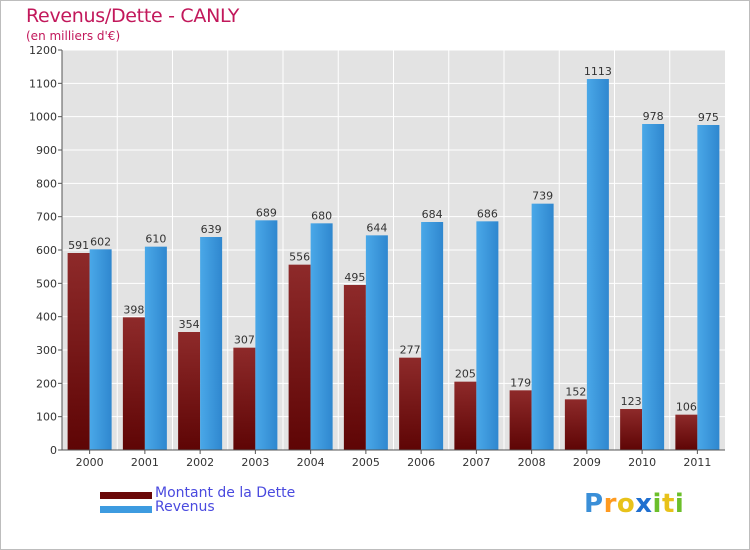 The width and height of the screenshot is (750, 550). I want to click on data-label-debt: 179, so click(520, 382).